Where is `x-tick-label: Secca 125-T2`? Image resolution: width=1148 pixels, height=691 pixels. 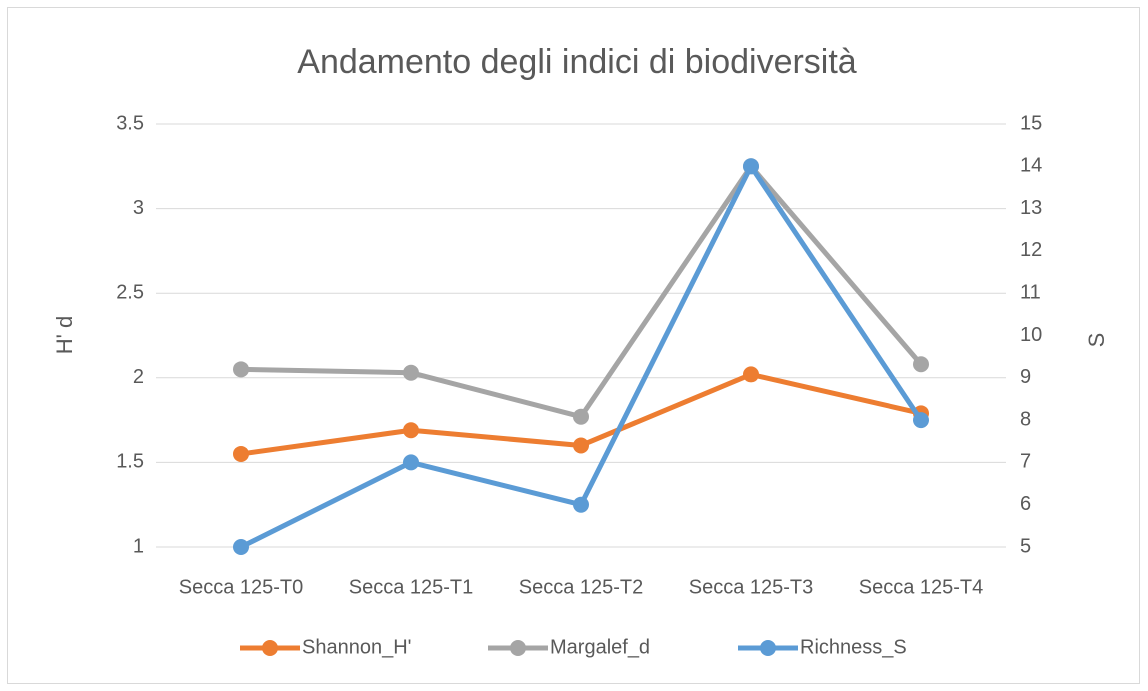
x-tick-label: Secca 125-T2 is located at coordinates (581, 587).